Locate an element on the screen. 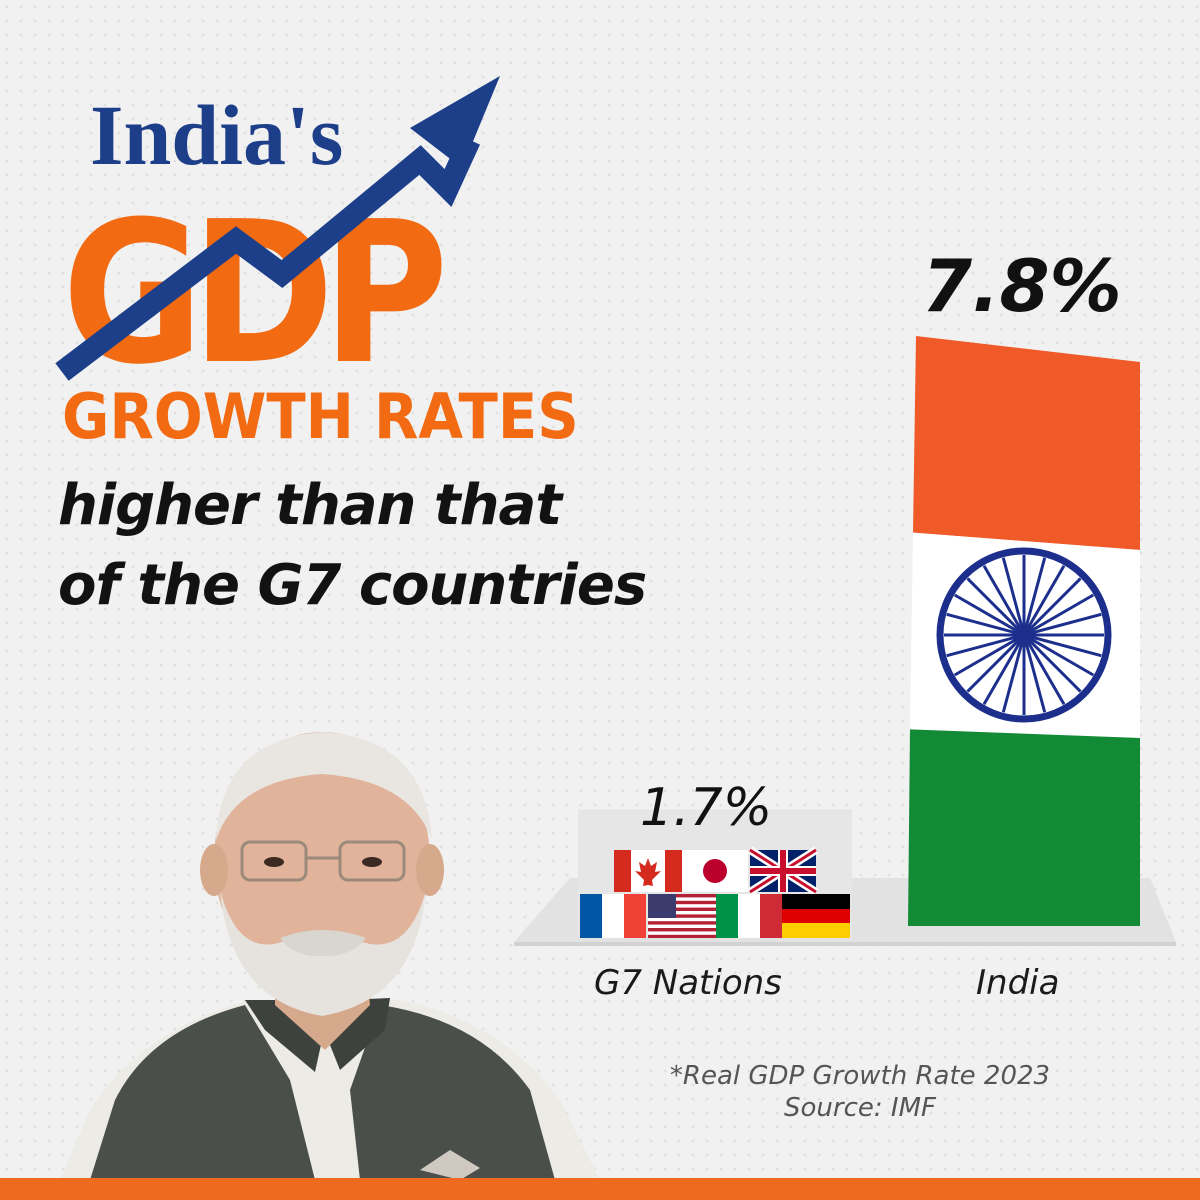  india-bar-green is located at coordinates (1024, 827).